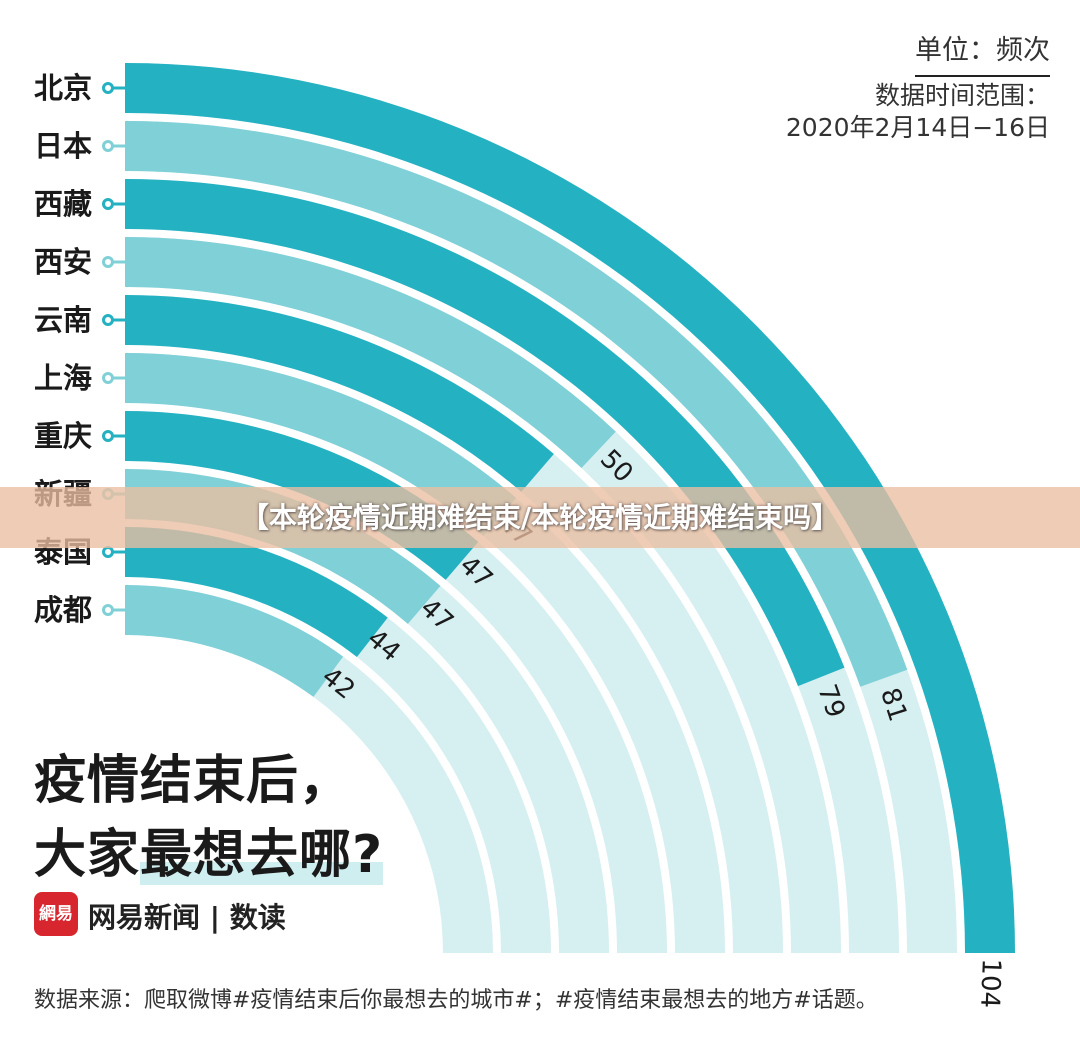 The height and width of the screenshot is (1037, 1080). Describe the element at coordinates (234, 641) in the screenshot. I see `bar-成都` at that location.